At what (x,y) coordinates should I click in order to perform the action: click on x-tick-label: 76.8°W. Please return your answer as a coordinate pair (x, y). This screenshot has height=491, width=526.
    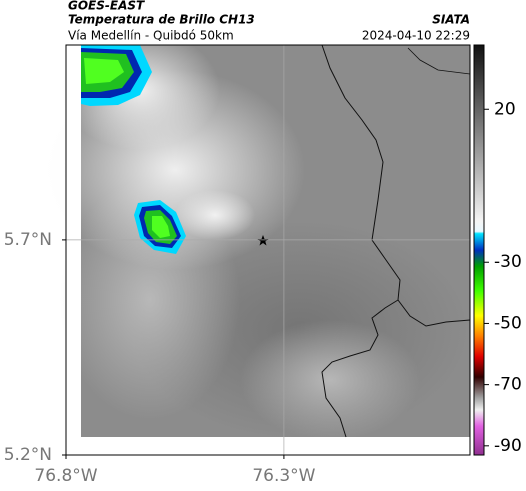
    Looking at the image, I should click on (65, 476).